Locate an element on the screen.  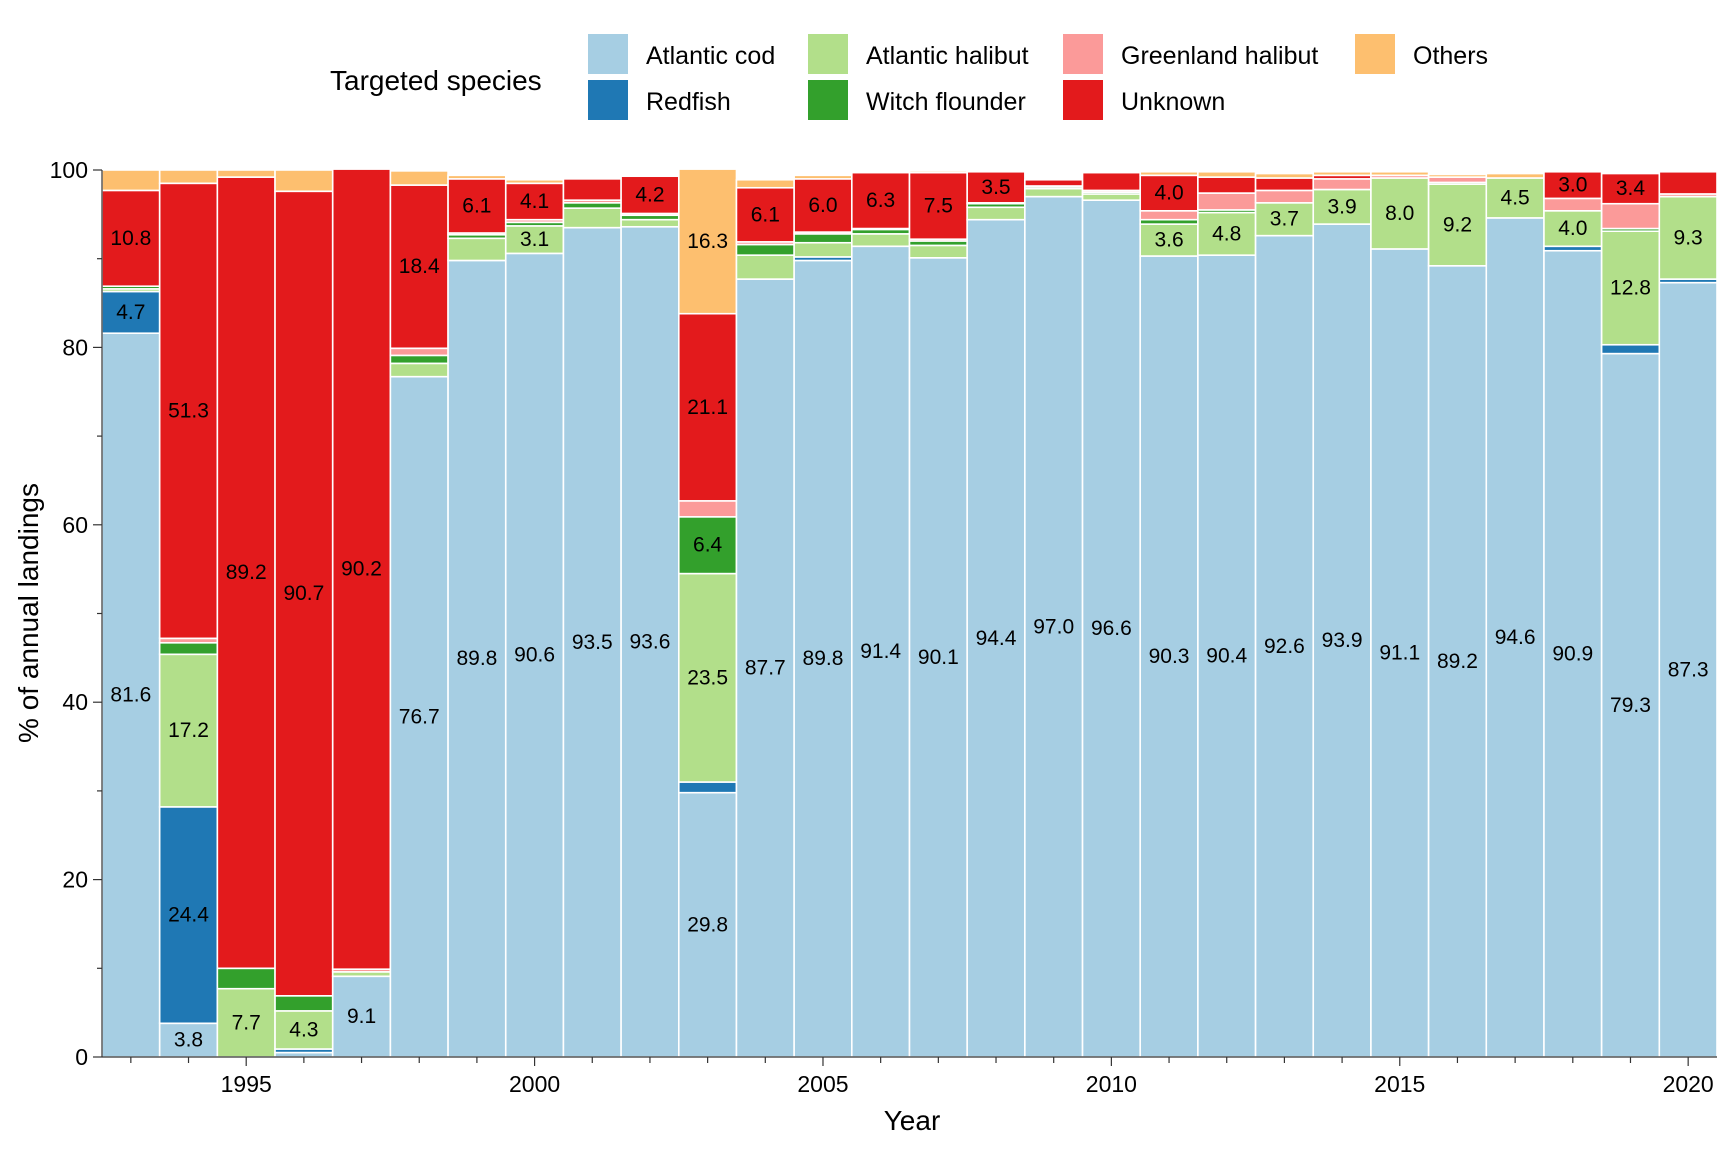
bar-2020-unknown is located at coordinates (1688, 182).